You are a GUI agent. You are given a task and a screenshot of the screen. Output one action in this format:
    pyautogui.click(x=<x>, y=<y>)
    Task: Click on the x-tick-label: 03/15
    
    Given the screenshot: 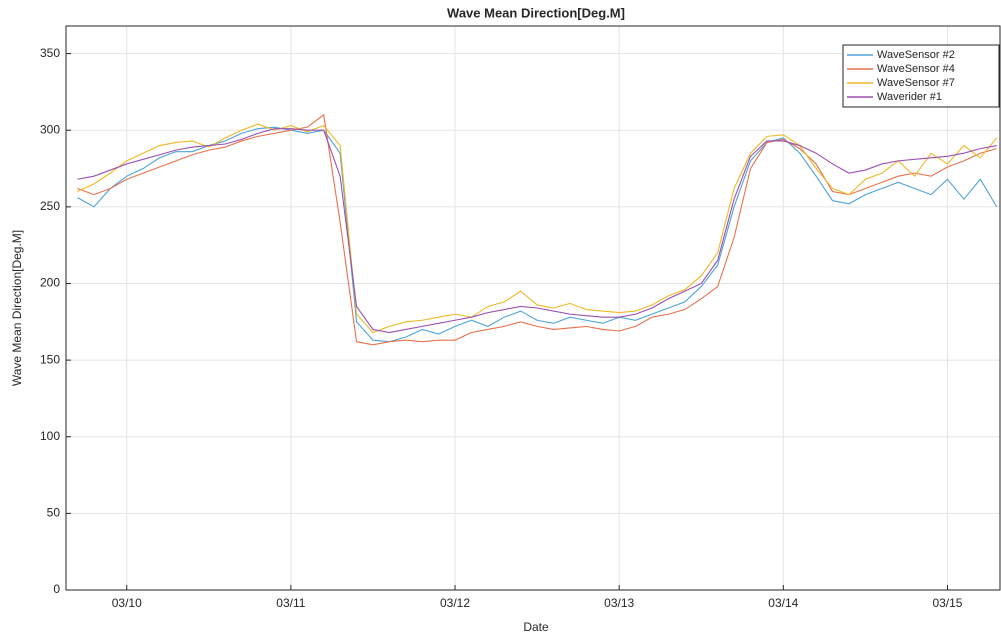 What is the action you would take?
    pyautogui.click(x=947, y=603)
    